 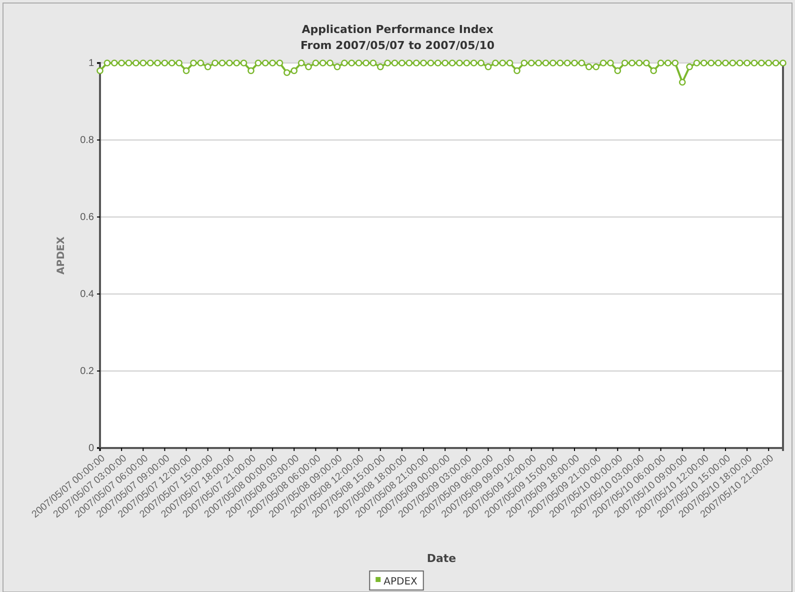 What do you see at coordinates (87, 294) in the screenshot?
I see `y-tick-label: 0.4` at bounding box center [87, 294].